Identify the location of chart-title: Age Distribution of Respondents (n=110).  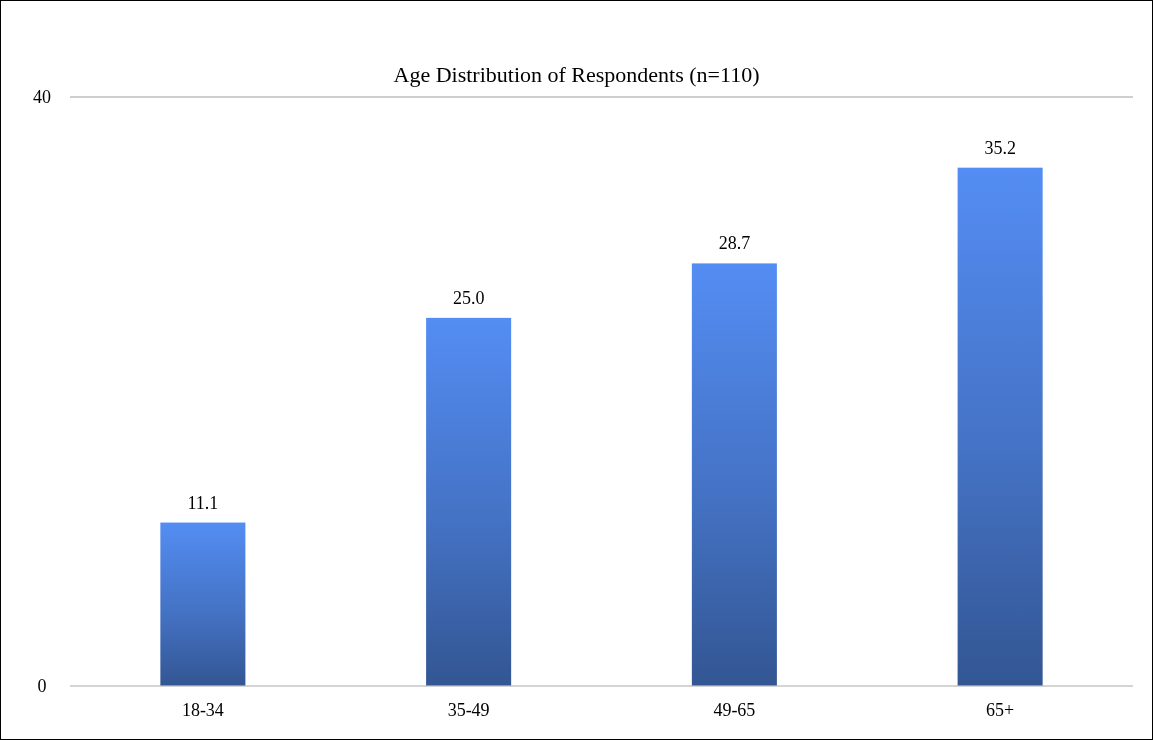
(576, 74).